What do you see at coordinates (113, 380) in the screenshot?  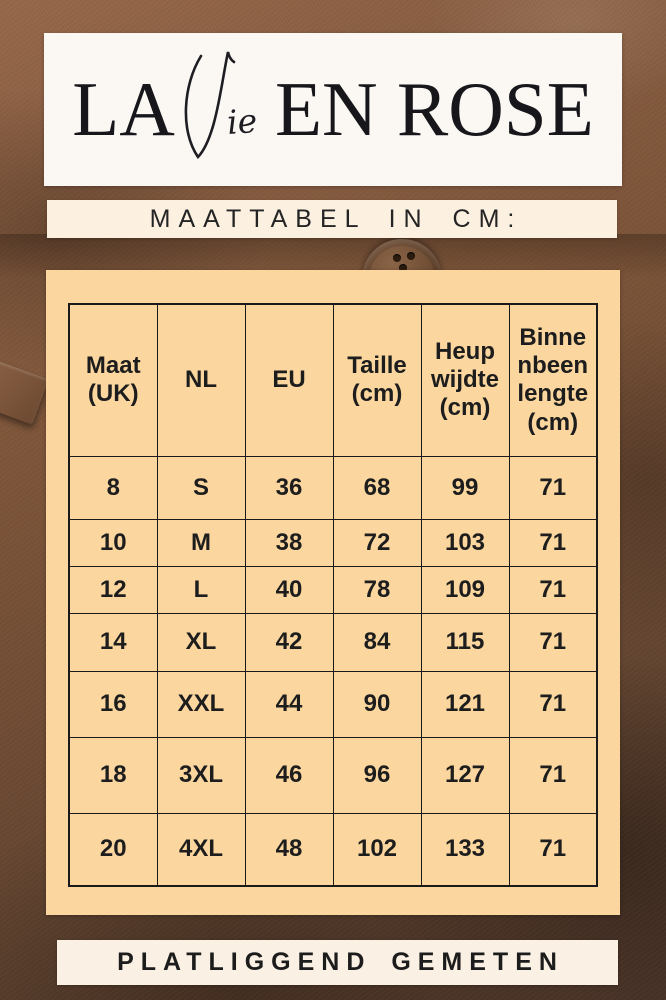 I see `col-header-maat-uk: Maat (UK)` at bounding box center [113, 380].